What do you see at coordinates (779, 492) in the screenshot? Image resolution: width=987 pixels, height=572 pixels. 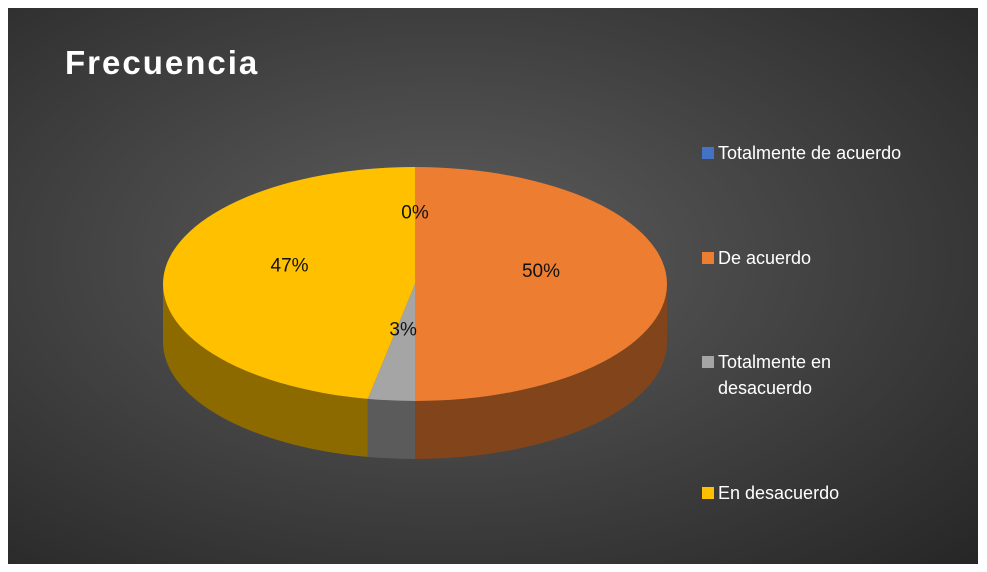 I see `legend-label: En desacuerdo` at bounding box center [779, 492].